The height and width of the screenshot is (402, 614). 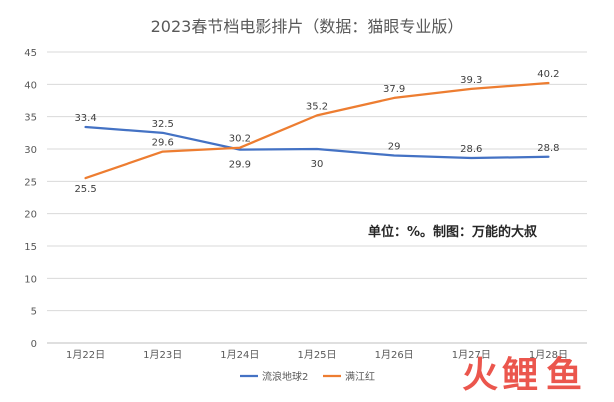 I want to click on chart-annotation: 单位：%。制图：万能的大叔, so click(x=453, y=232).